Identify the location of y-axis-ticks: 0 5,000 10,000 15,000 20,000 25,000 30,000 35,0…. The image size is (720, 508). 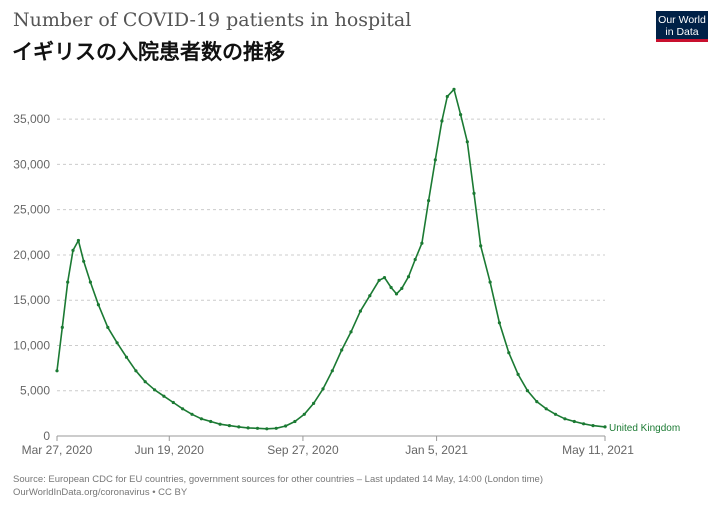
(31, 277).